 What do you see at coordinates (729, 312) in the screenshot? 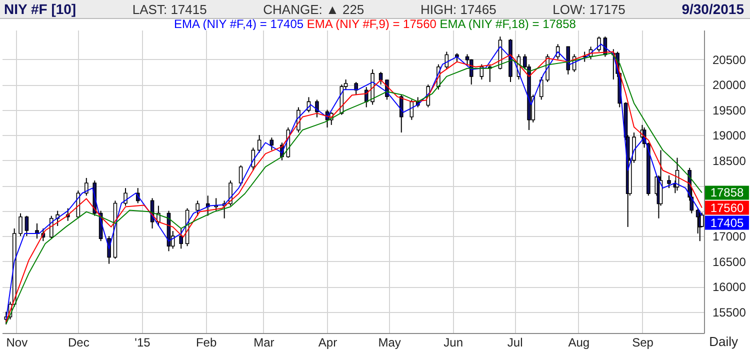
I see `y-tick-label: 15500` at bounding box center [729, 312].